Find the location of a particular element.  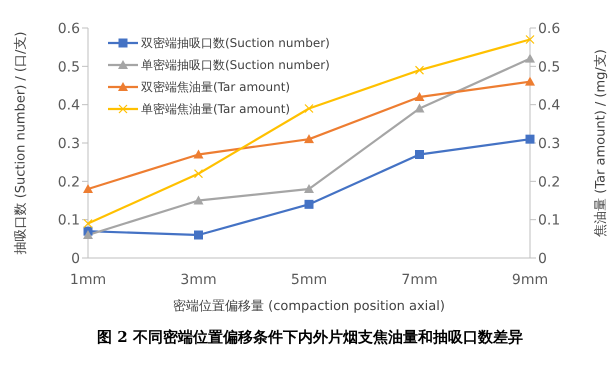

y2-tick-label: 0.6 is located at coordinates (549, 28).